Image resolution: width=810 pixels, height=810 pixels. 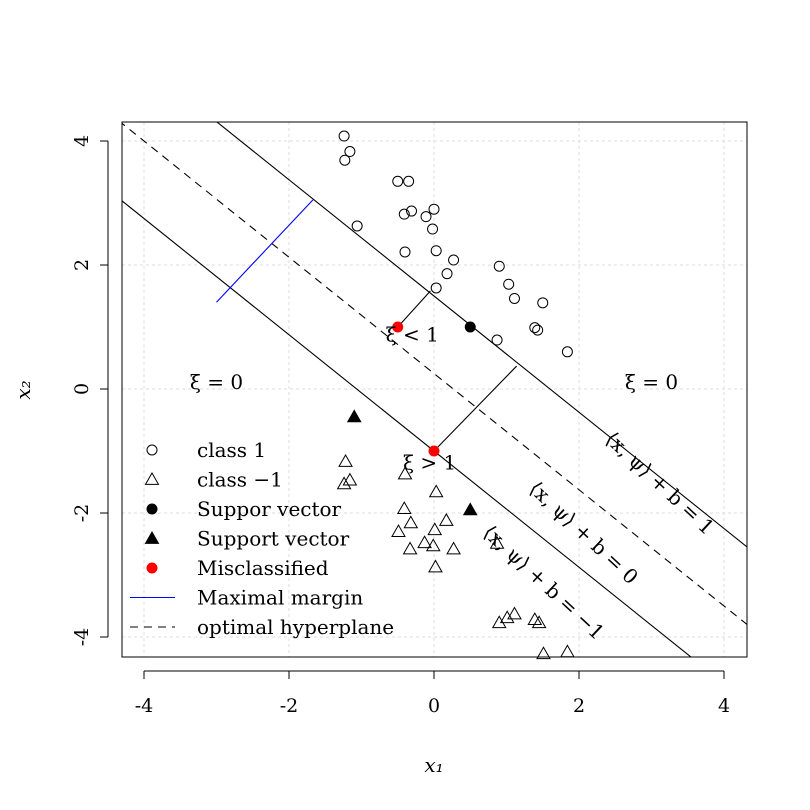 I want to click on annotation-label: ξ < 1, so click(x=412, y=334).